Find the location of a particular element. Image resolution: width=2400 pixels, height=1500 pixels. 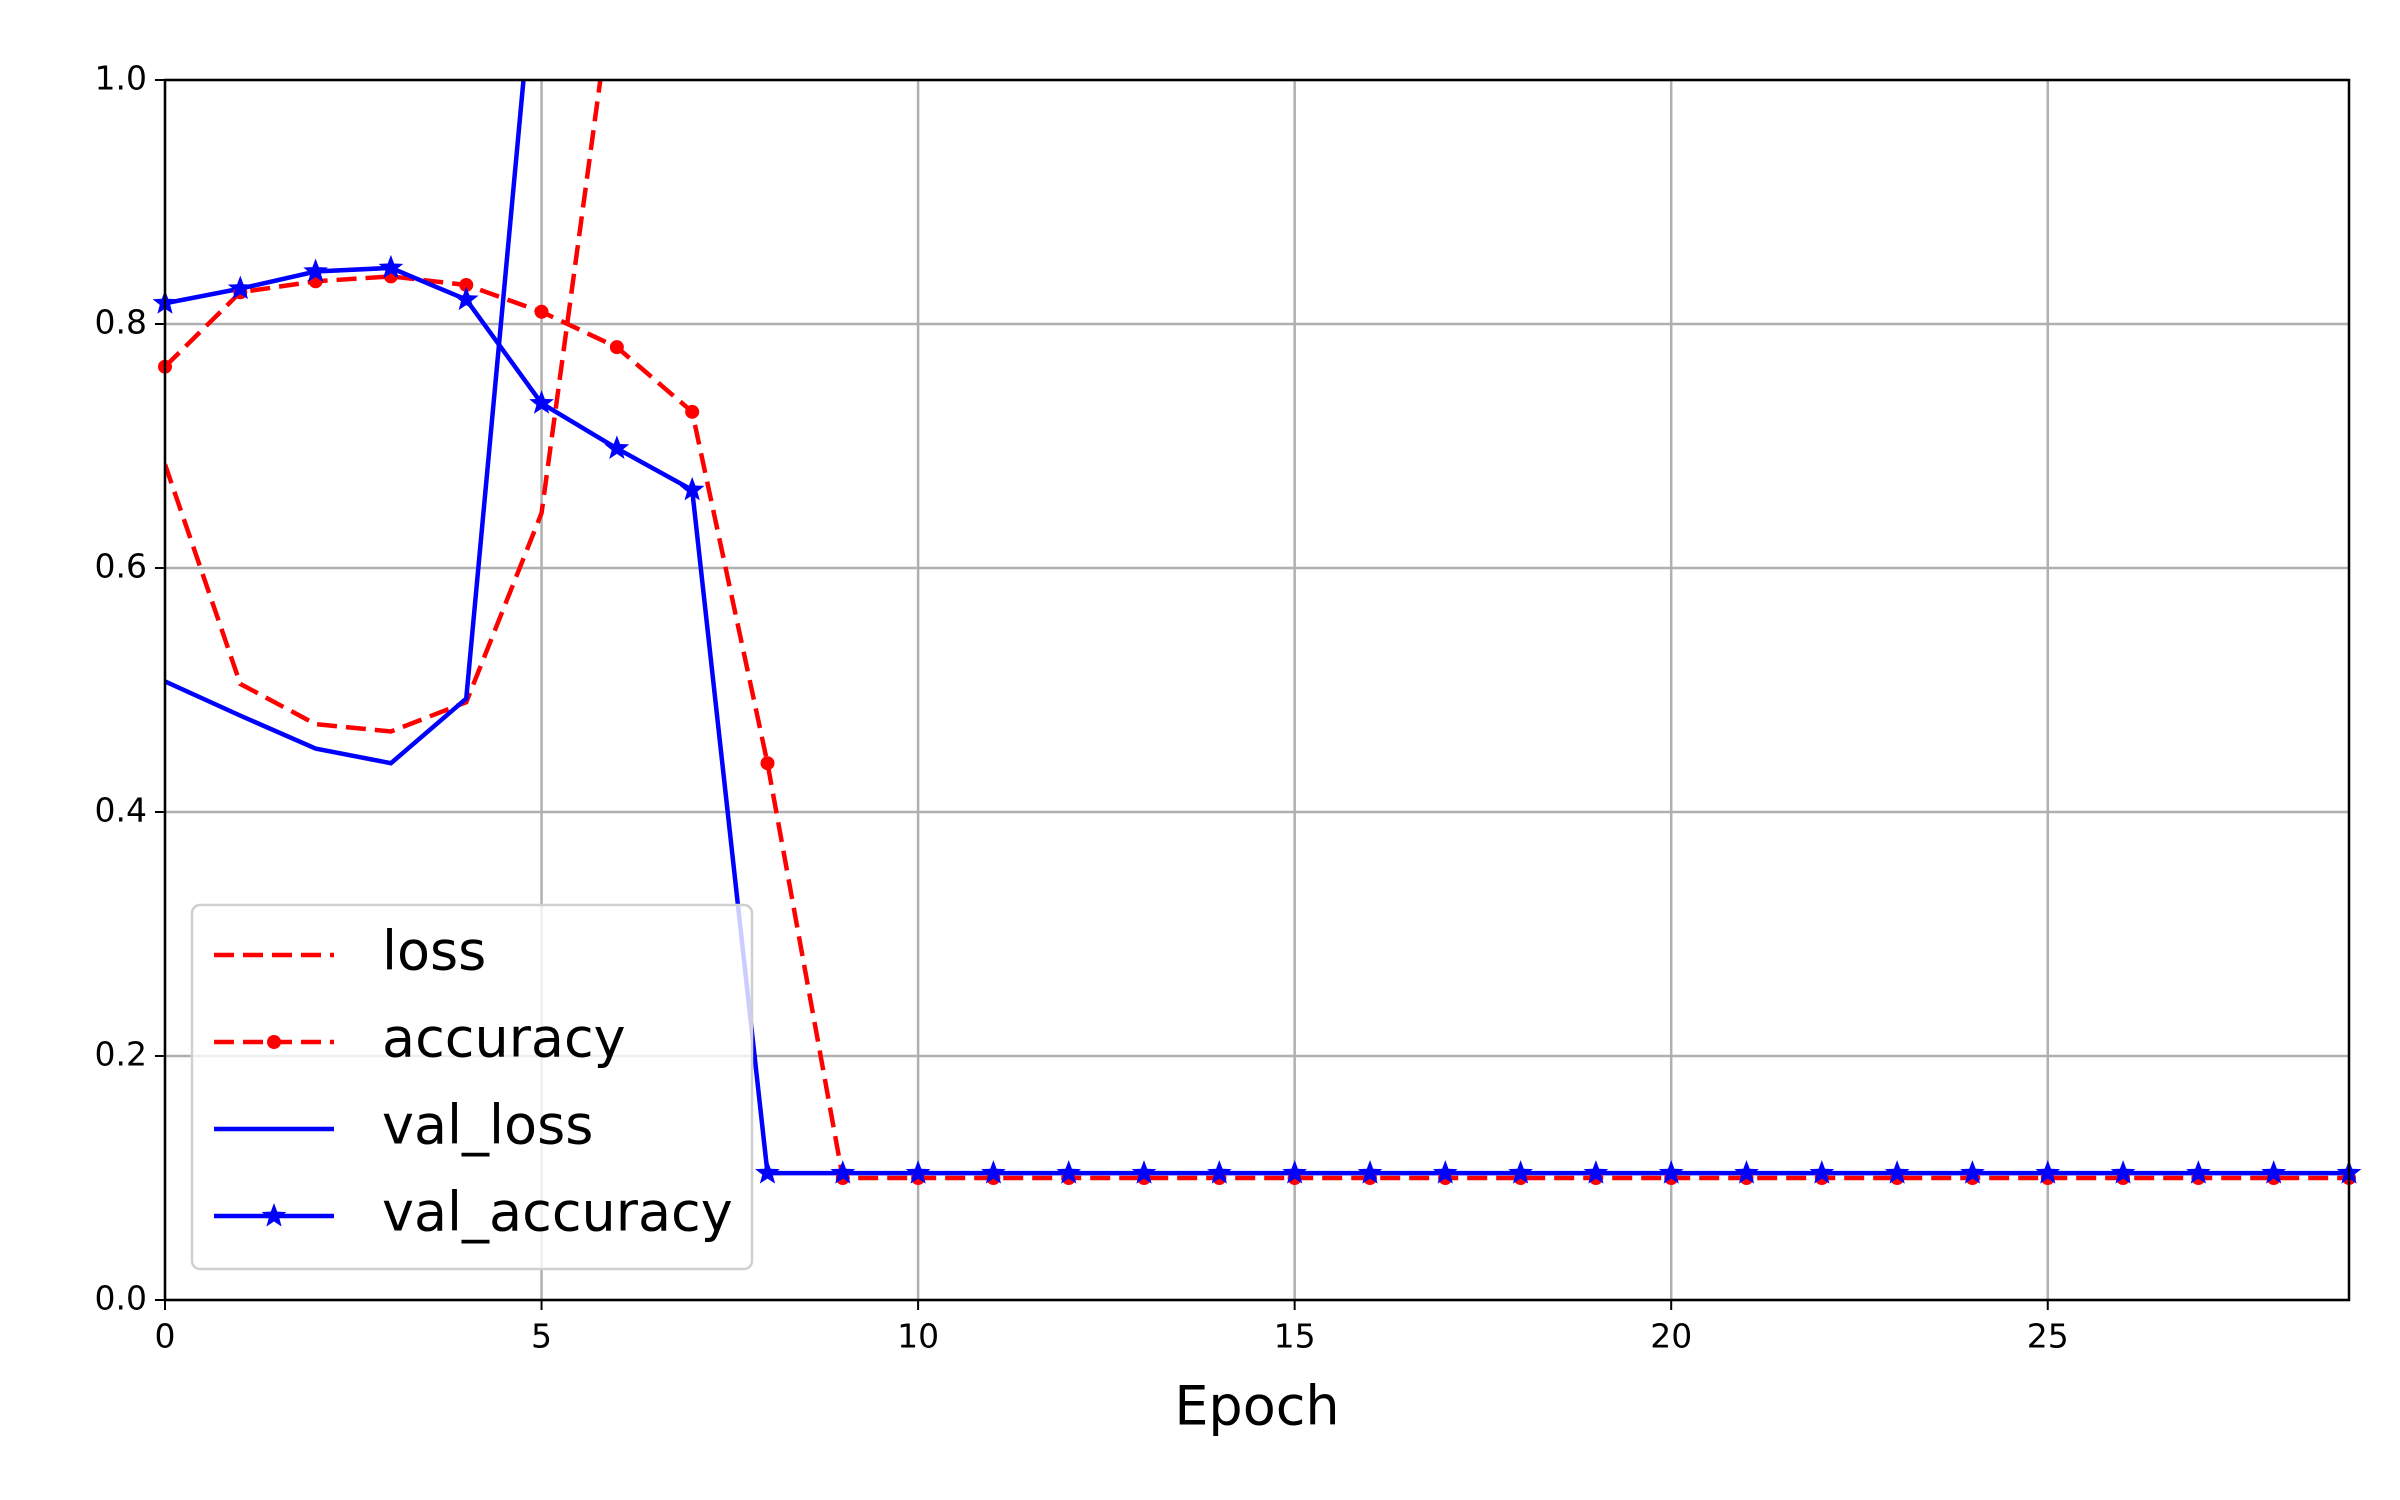

y-tick-label: 0.8 is located at coordinates (121, 322).